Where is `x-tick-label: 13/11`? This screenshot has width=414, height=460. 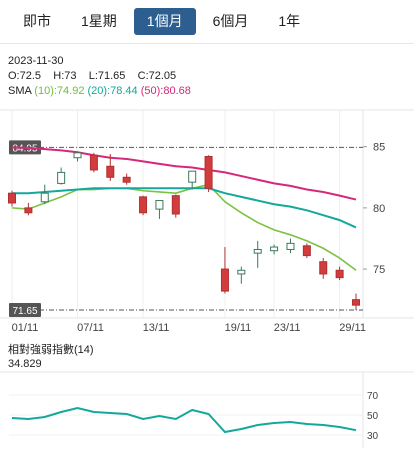
x-tick-label: 13/11 is located at coordinates (156, 328).